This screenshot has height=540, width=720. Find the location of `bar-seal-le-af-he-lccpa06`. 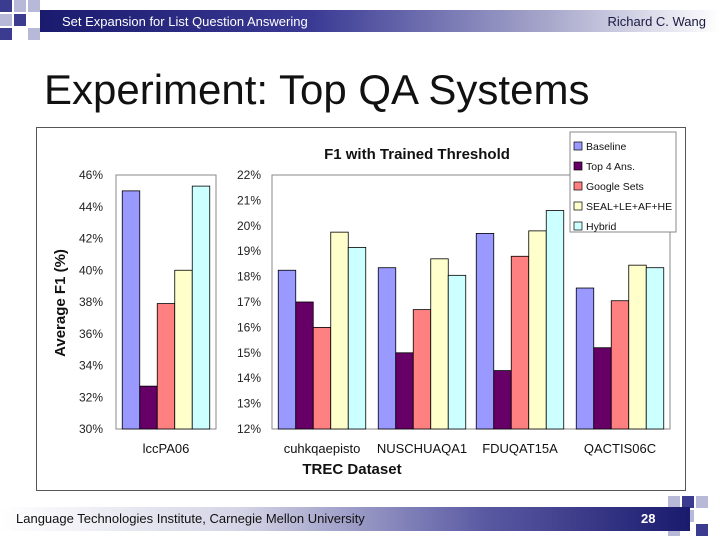

bar-seal-le-af-he-lccpa06 is located at coordinates (183, 349).